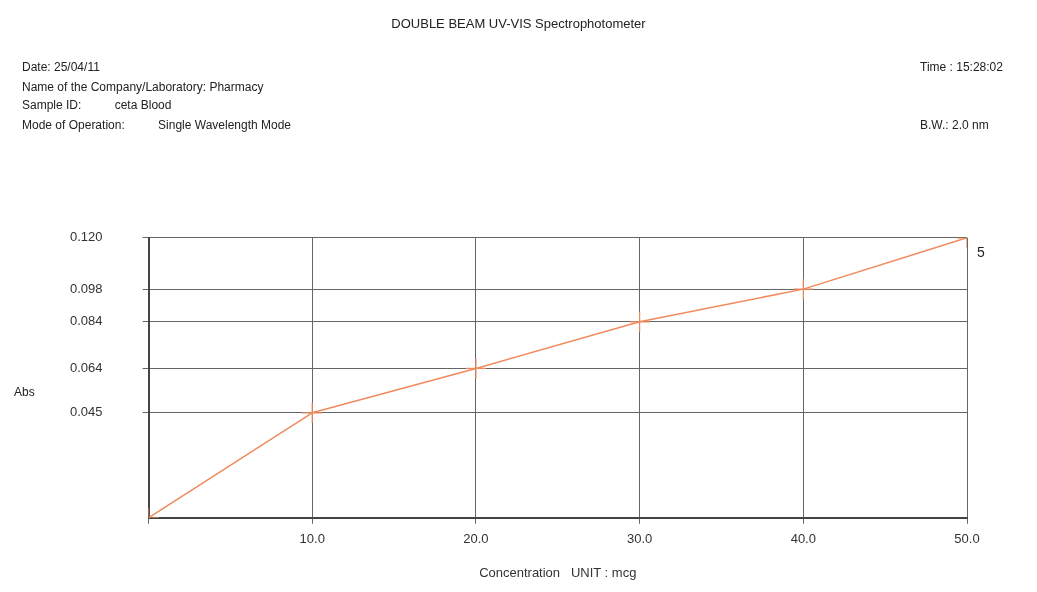 The width and height of the screenshot is (1037, 592). I want to click on y-tick-label: 0.098, so click(86, 288).